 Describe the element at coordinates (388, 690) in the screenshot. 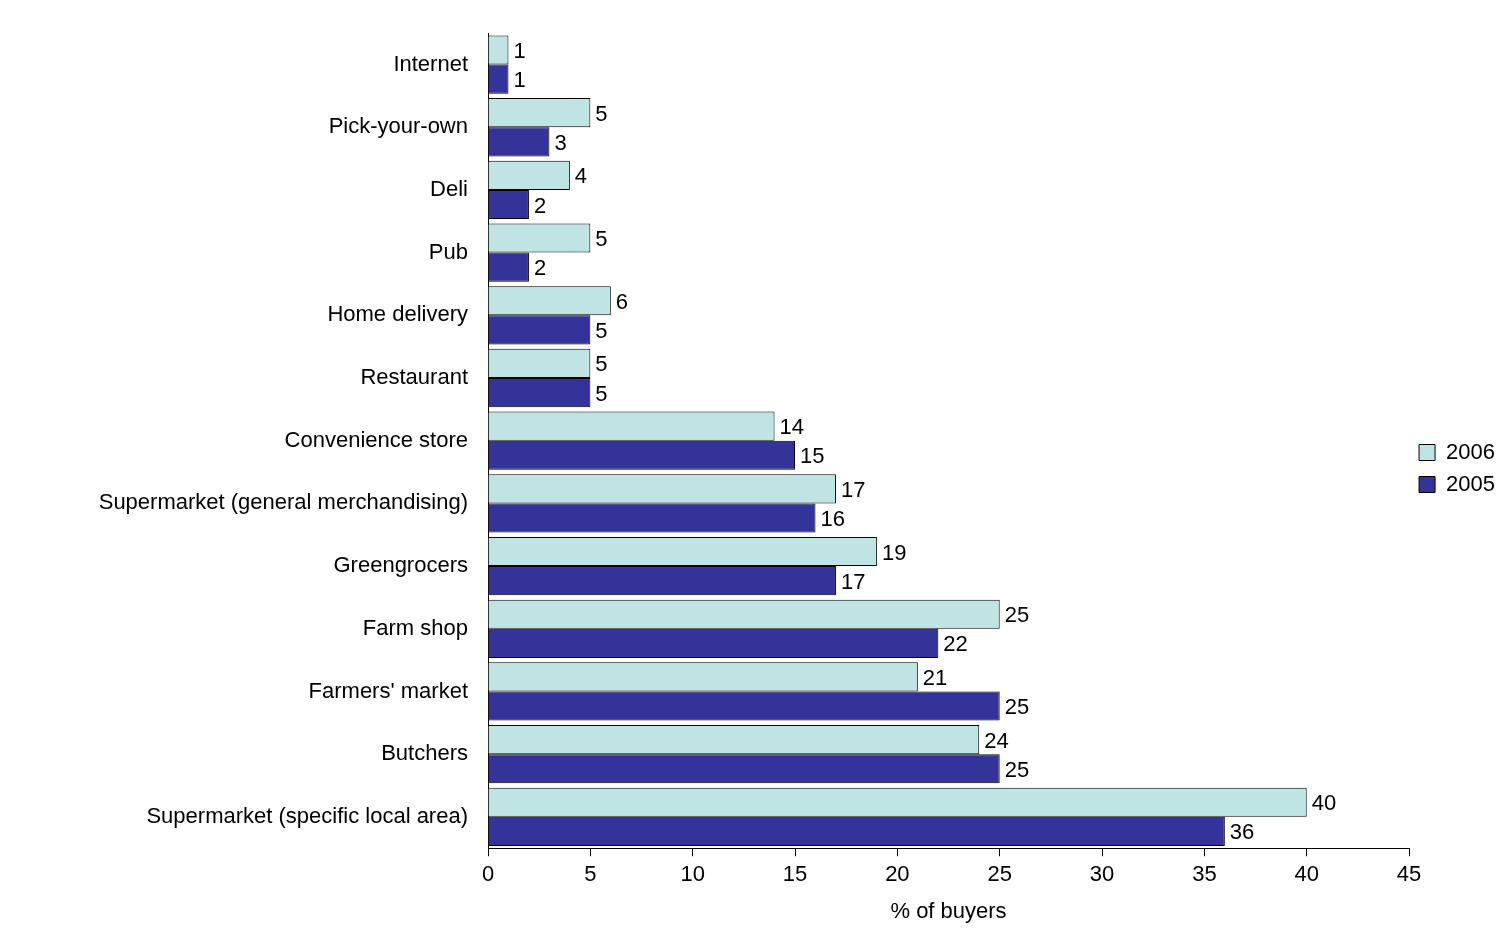

I see `y-tick-label: Farmers' market` at that location.